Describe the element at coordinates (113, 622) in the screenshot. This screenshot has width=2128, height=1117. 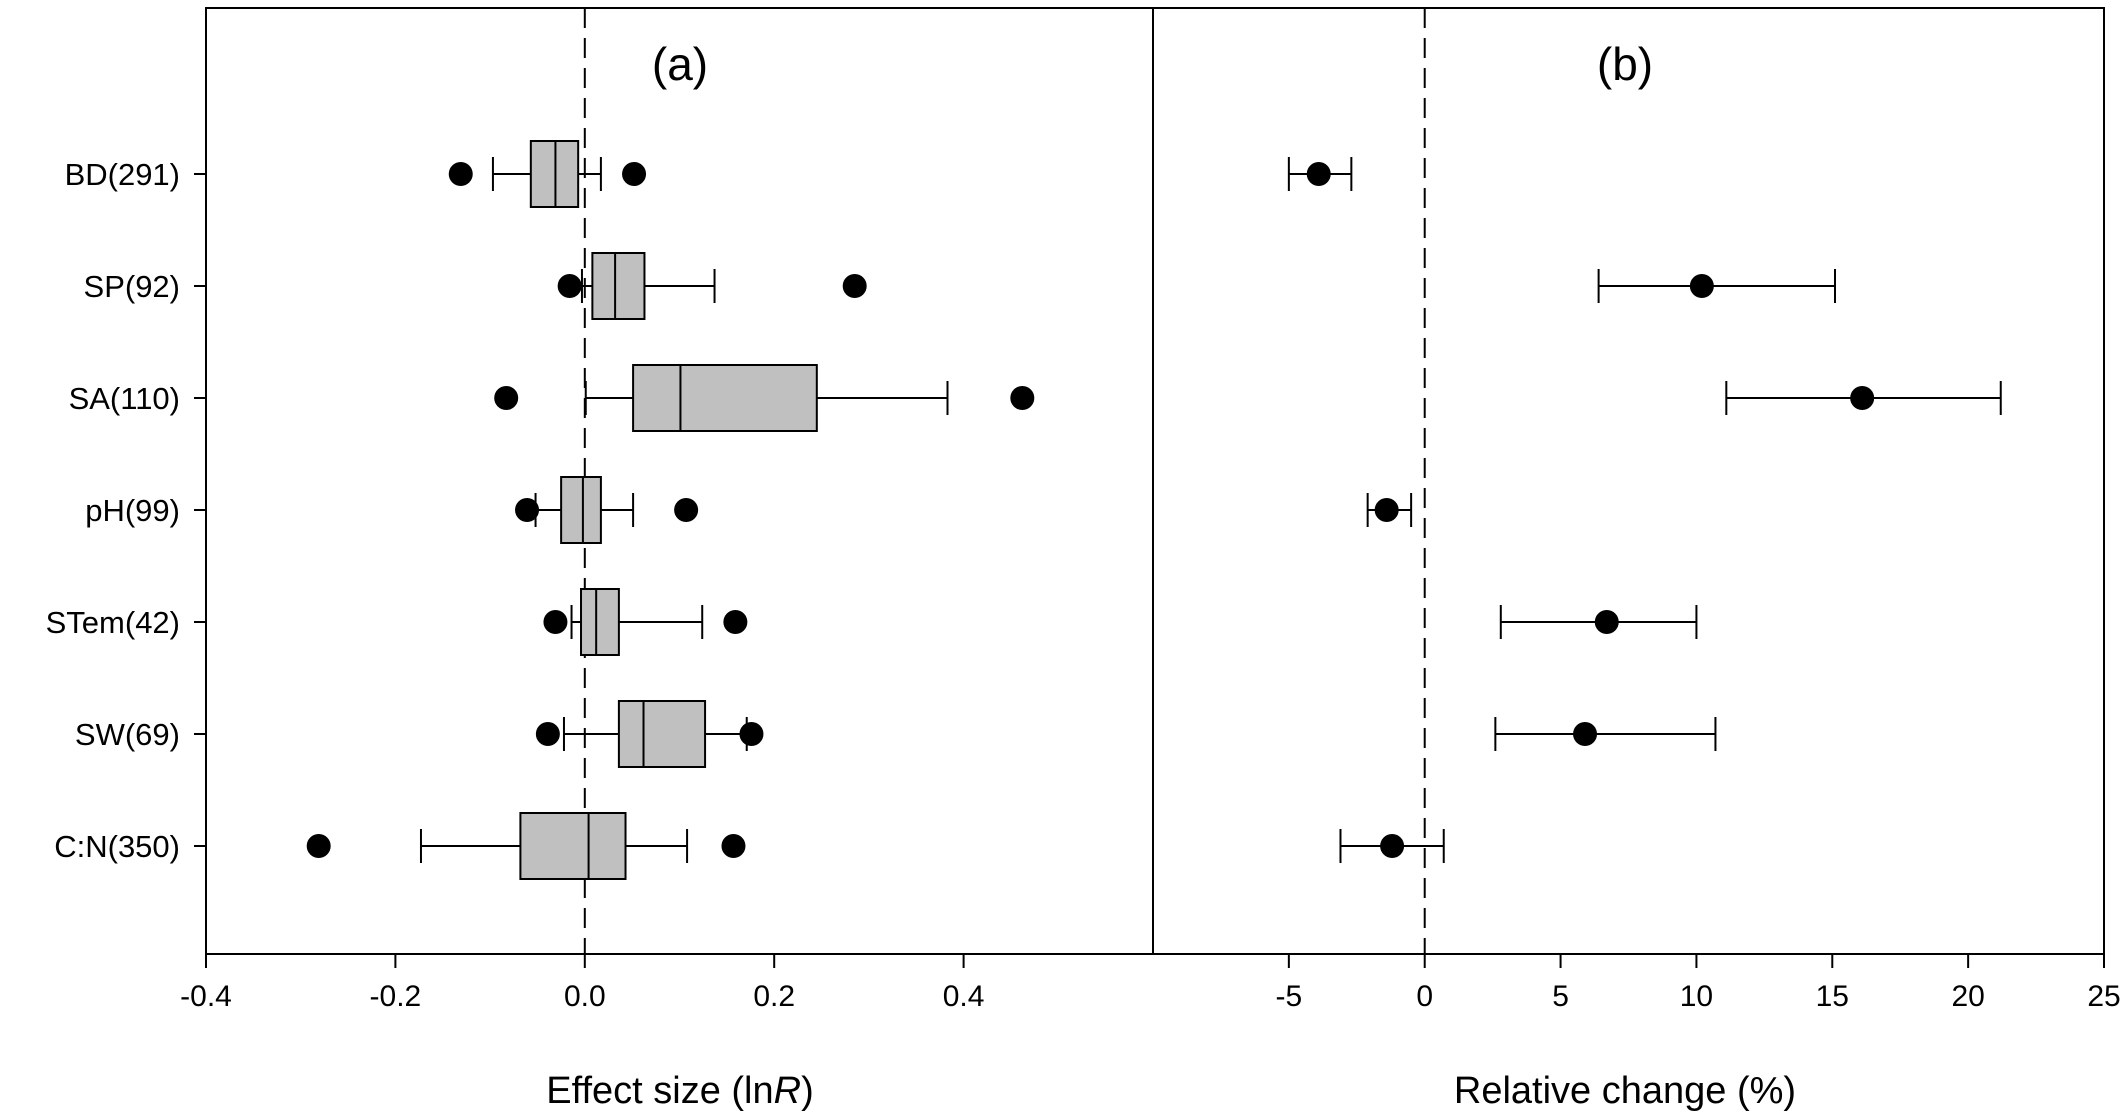
I see `category-label: STem(42)` at that location.